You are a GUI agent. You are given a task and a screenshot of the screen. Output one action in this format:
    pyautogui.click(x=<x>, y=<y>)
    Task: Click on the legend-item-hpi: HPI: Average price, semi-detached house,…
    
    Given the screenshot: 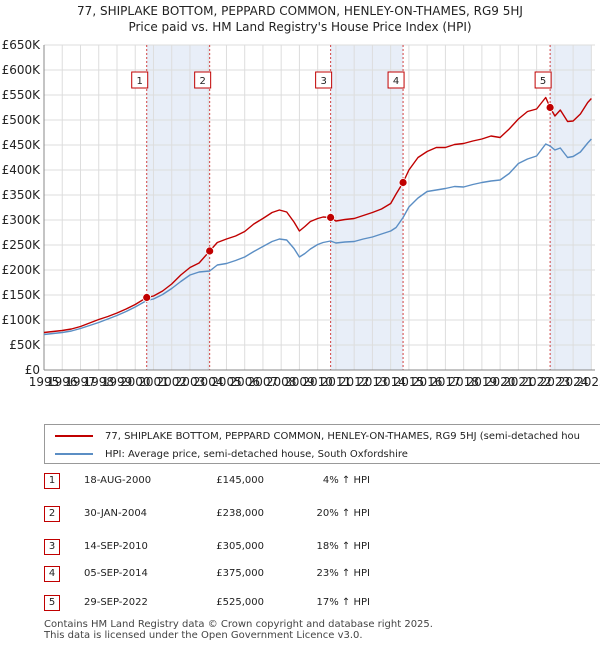 What is the action you would take?
    pyautogui.click(x=231, y=454)
    